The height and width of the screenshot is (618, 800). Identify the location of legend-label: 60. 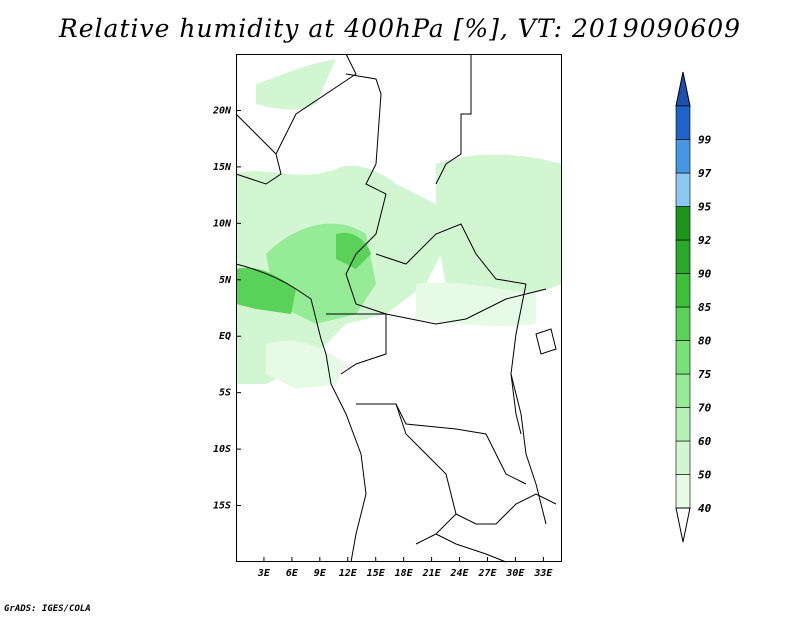
(705, 441).